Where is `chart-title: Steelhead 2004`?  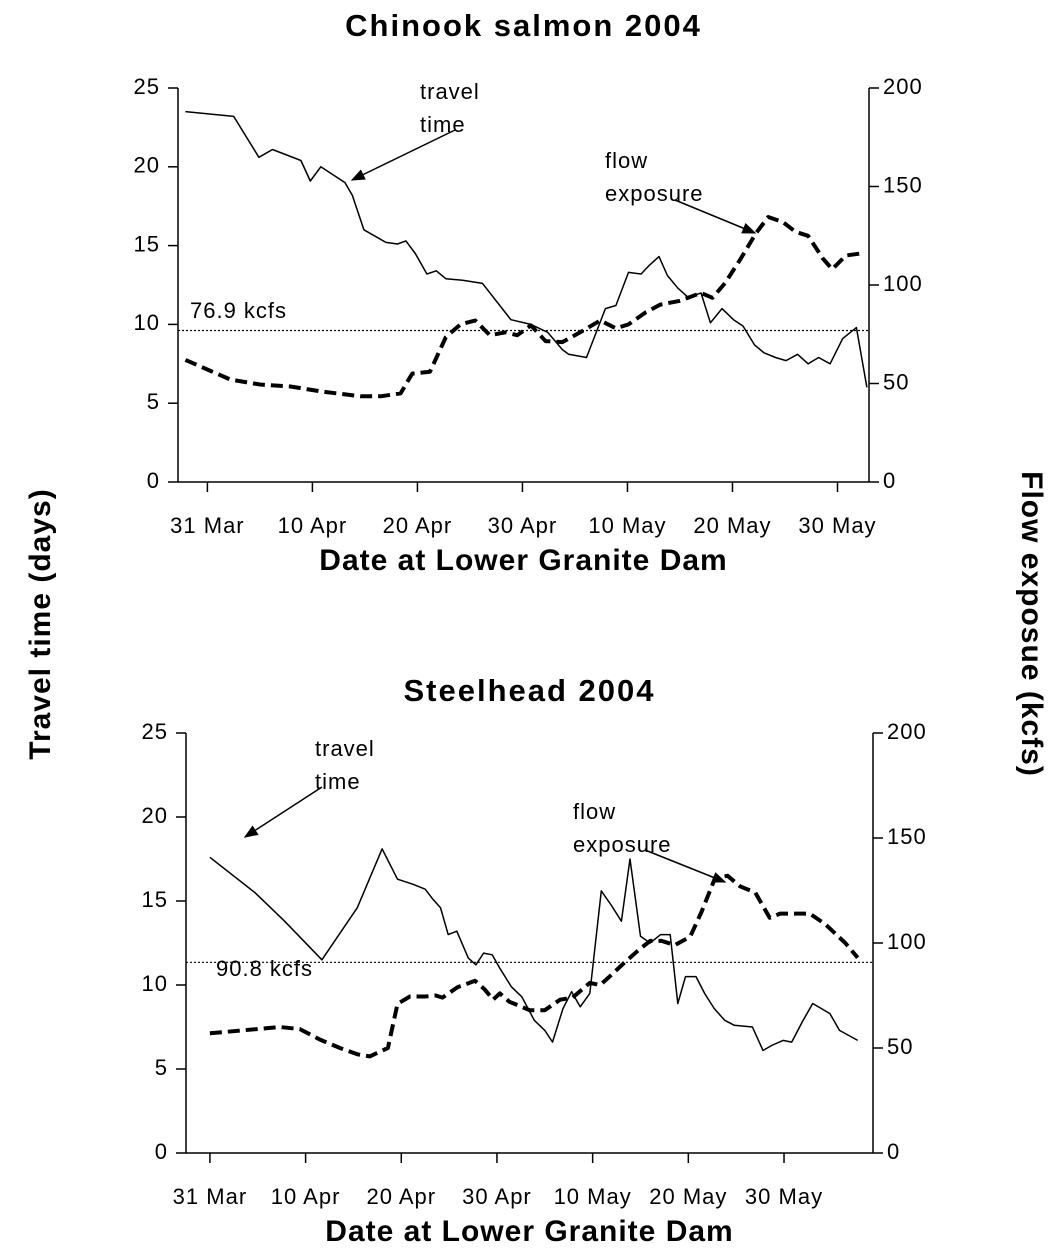 chart-title: Steelhead 2004 is located at coordinates (529, 690).